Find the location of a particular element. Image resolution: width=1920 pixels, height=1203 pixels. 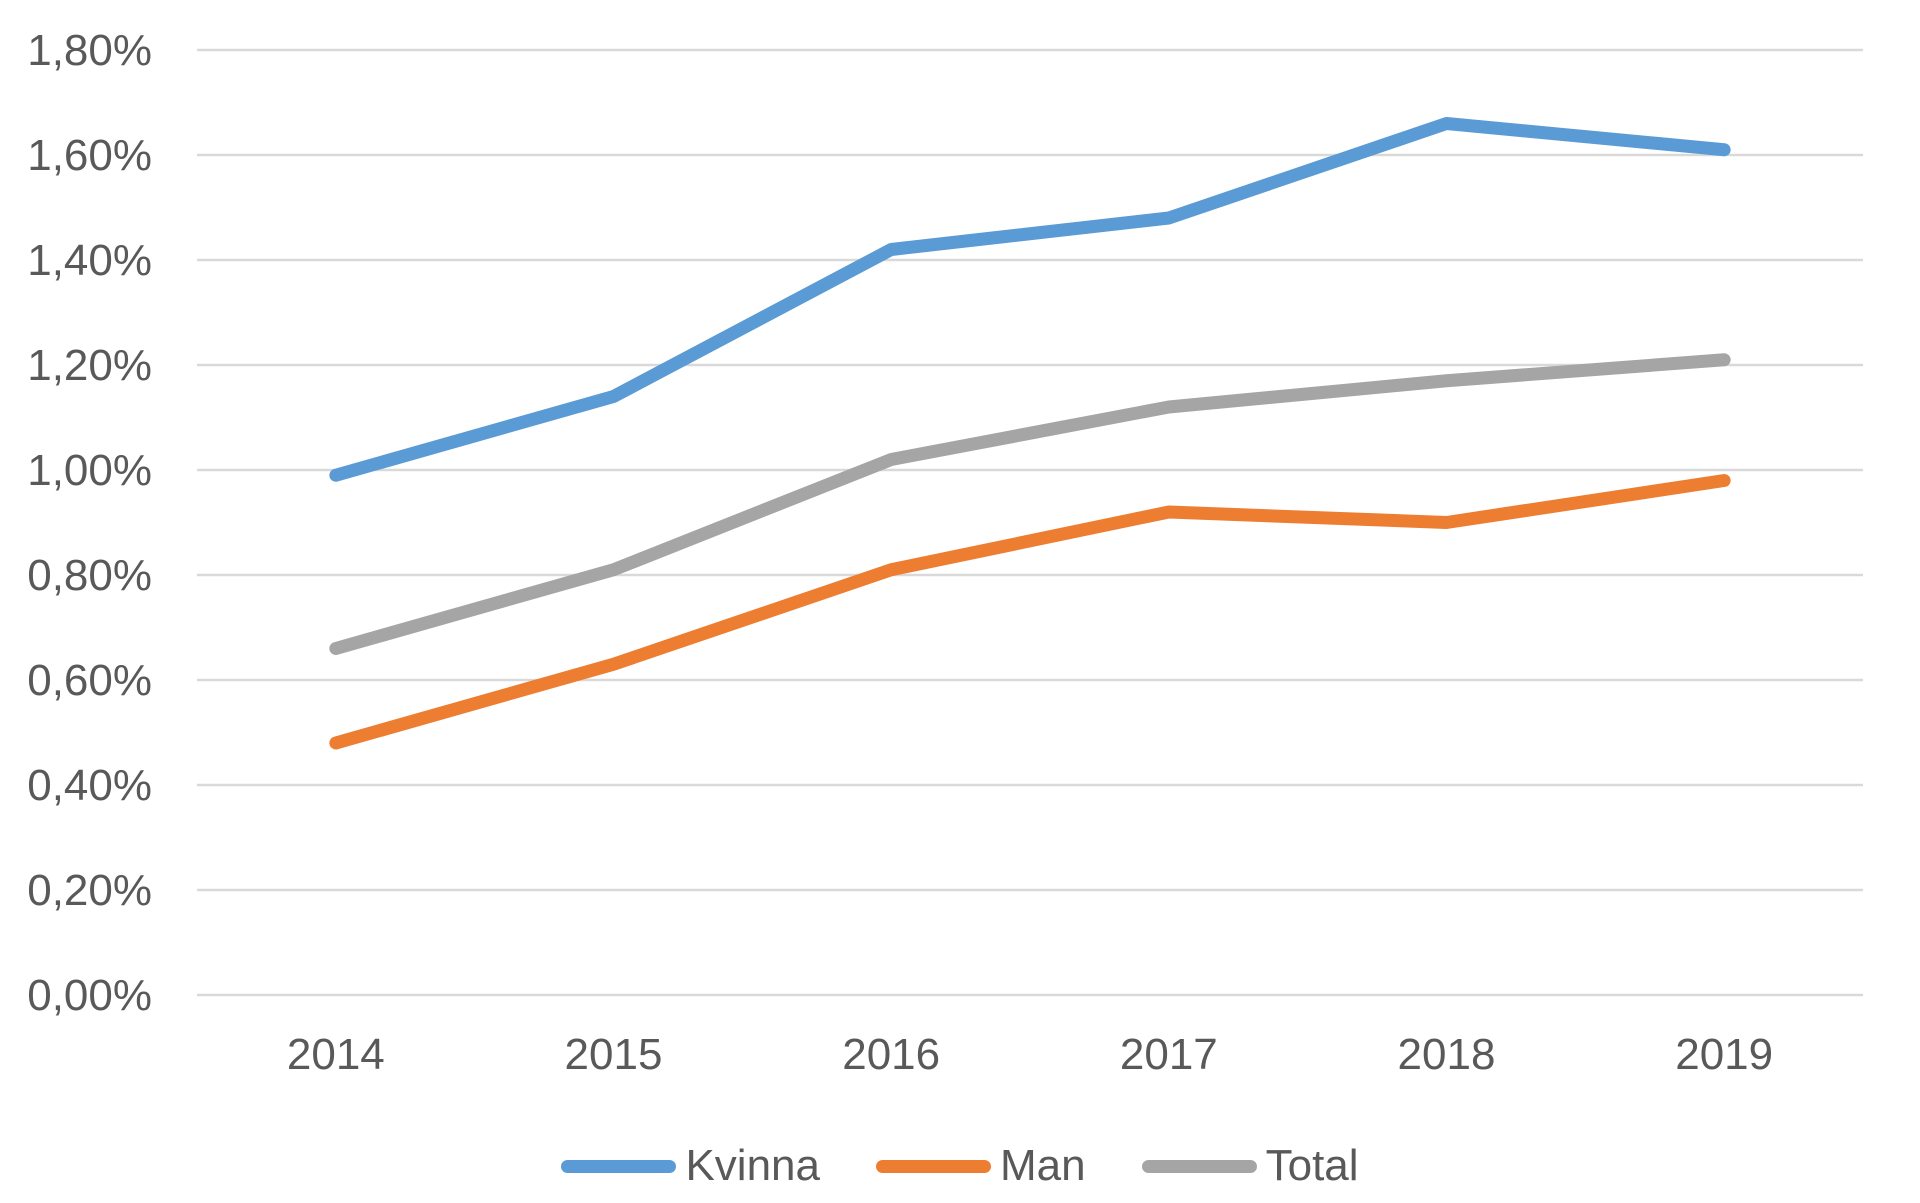

legend-item-kvinna: Kvinna is located at coordinates (690, 1166).